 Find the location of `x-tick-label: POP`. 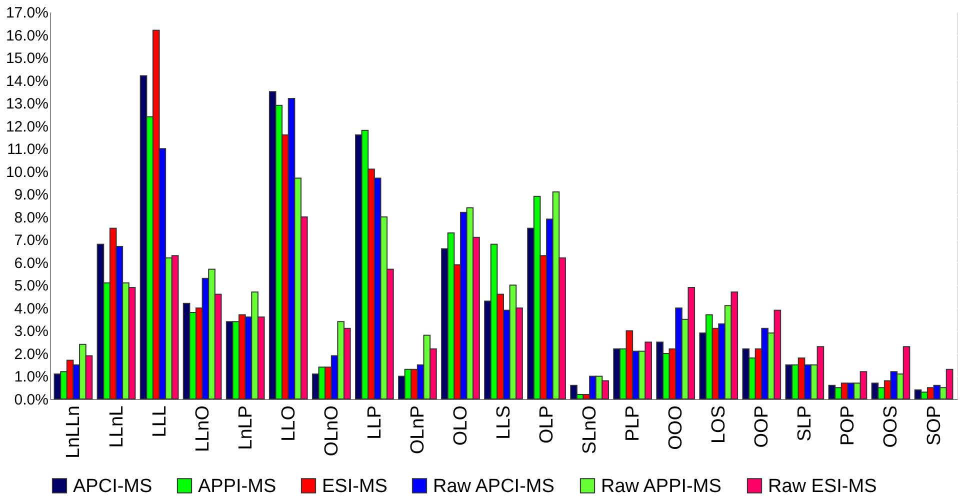

x-tick-label: POP is located at coordinates (848, 426).